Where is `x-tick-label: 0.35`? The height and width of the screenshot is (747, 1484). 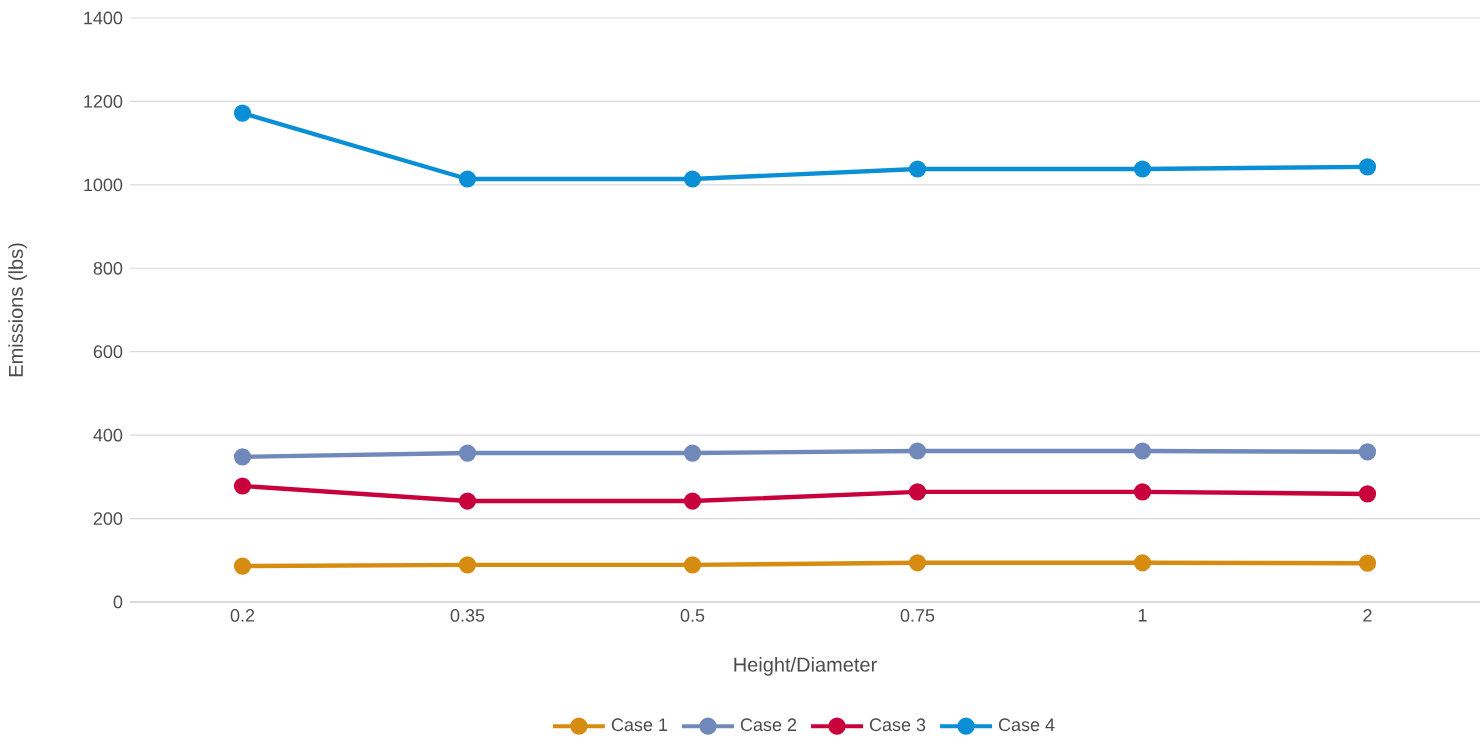 x-tick-label: 0.35 is located at coordinates (467, 615).